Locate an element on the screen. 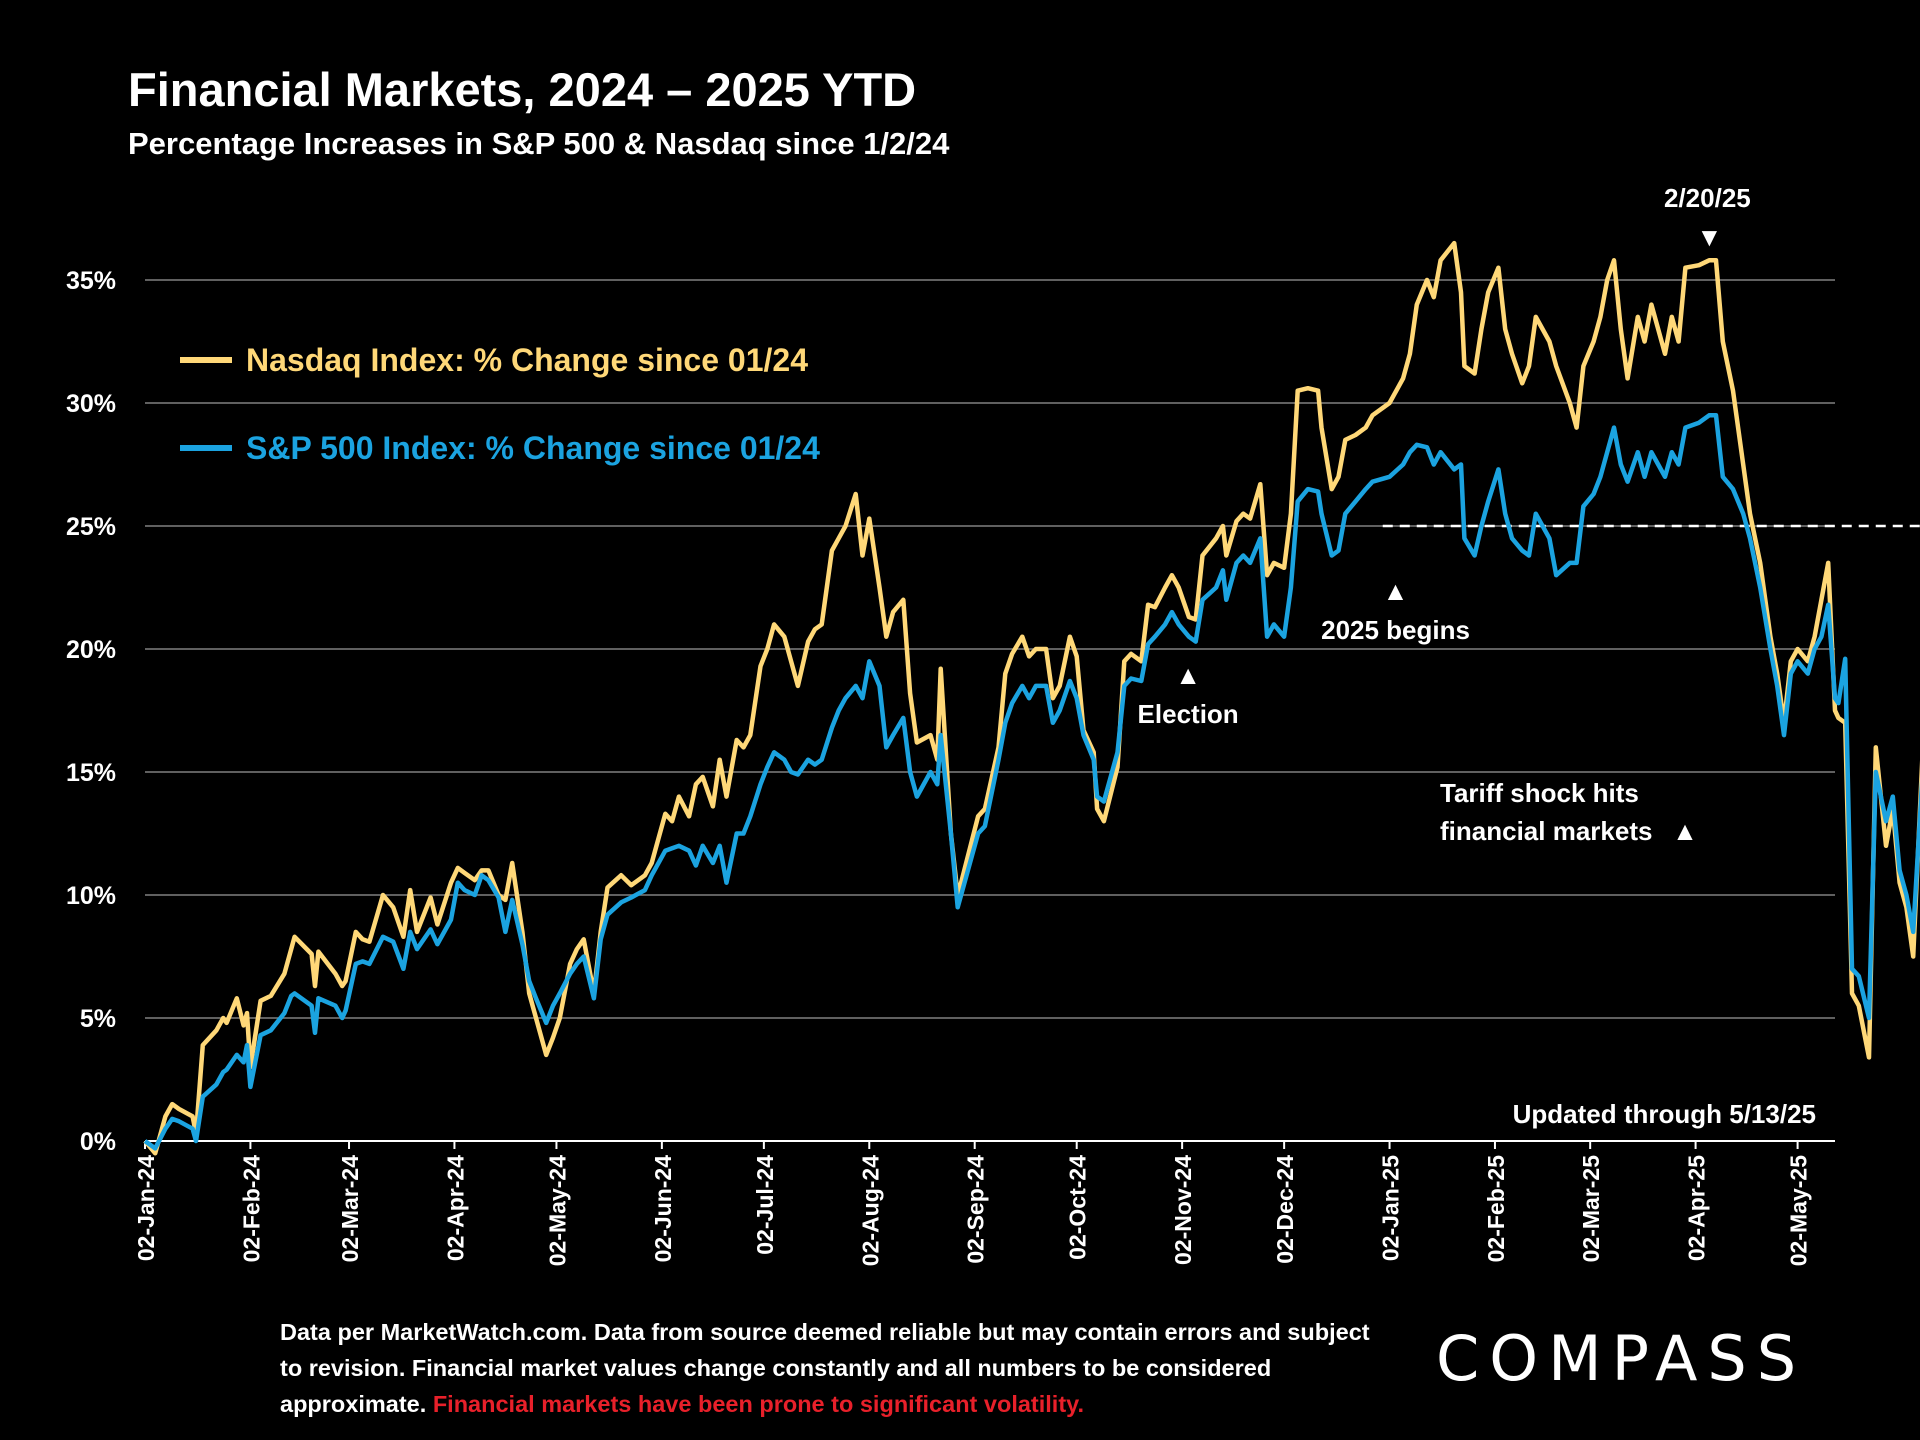 This screenshot has width=1920, height=1440. annotation-begins-marker: ▲ is located at coordinates (1396, 591).